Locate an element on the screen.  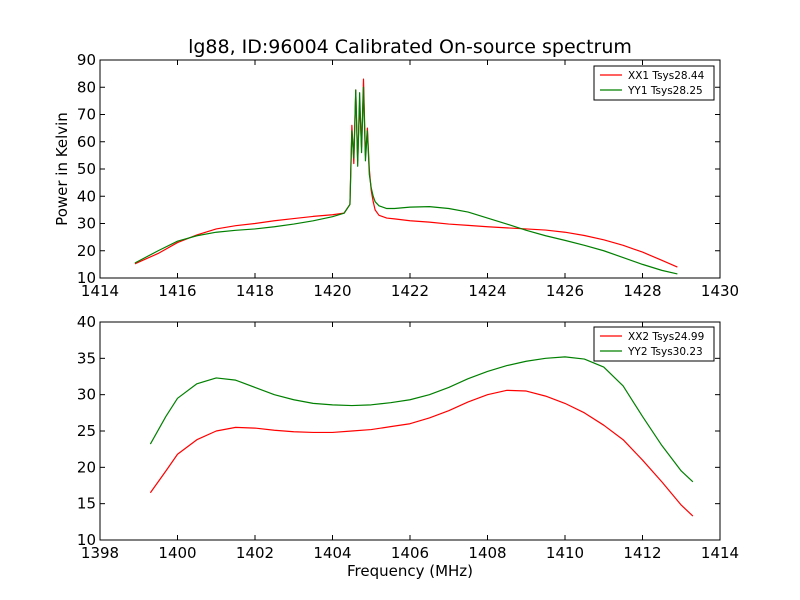
y-tick-label: 80 is located at coordinates (86, 87).